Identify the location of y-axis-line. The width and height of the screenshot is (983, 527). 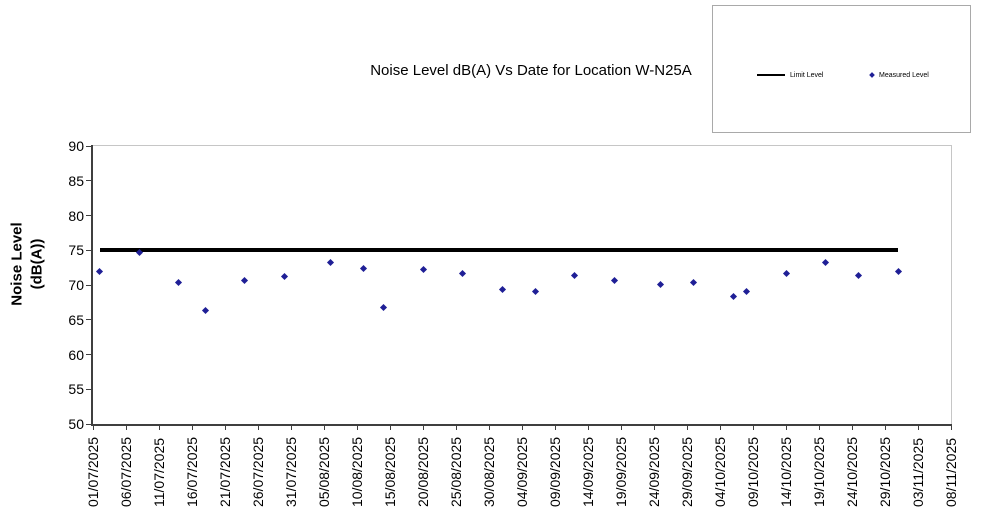
(92, 285).